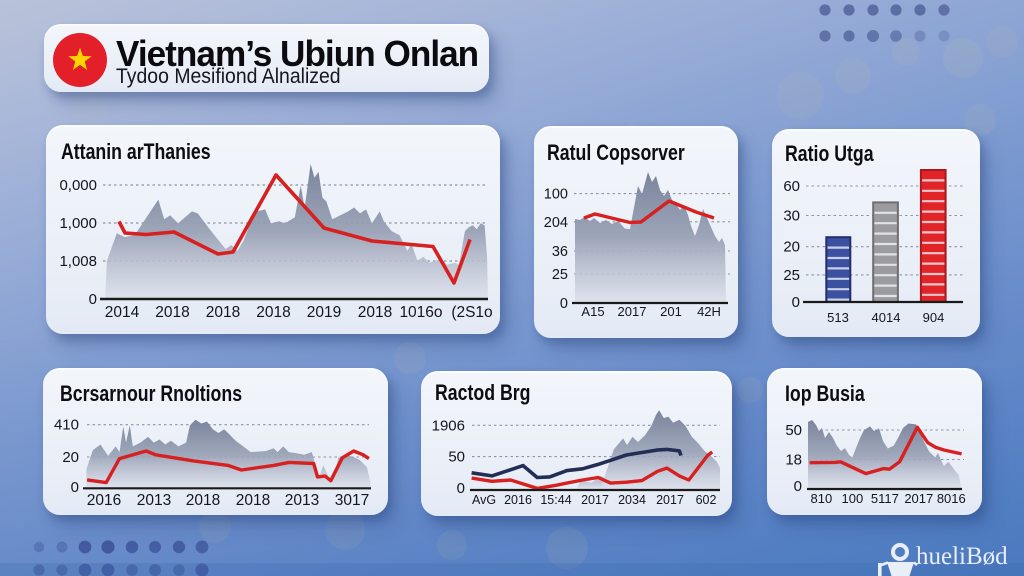 The width and height of the screenshot is (1024, 576). What do you see at coordinates (471, 312) in the screenshot?
I see `svg-text: (2S1o` at bounding box center [471, 312].